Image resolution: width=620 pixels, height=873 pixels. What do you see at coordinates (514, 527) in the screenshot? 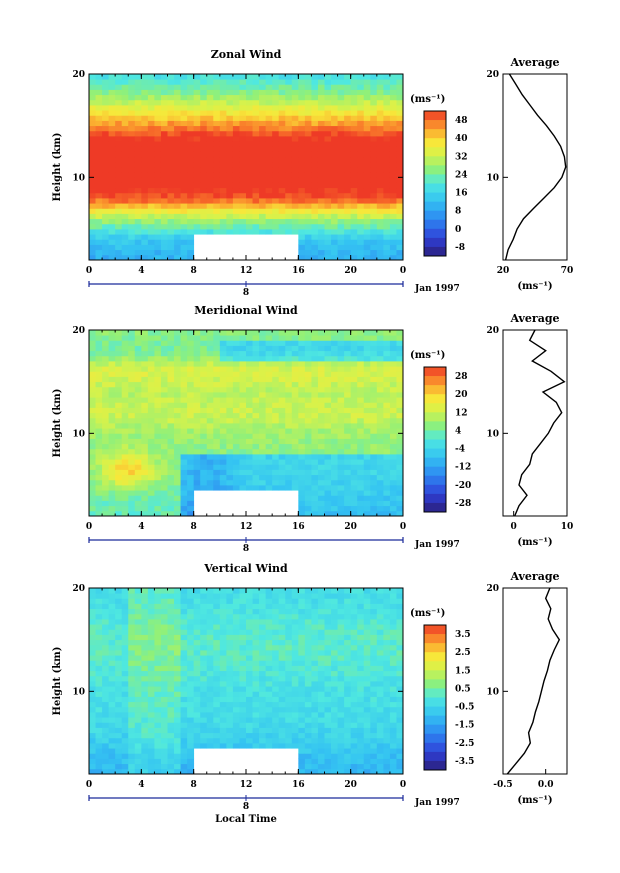
I see `average-x-tick-label: 0` at bounding box center [514, 527].